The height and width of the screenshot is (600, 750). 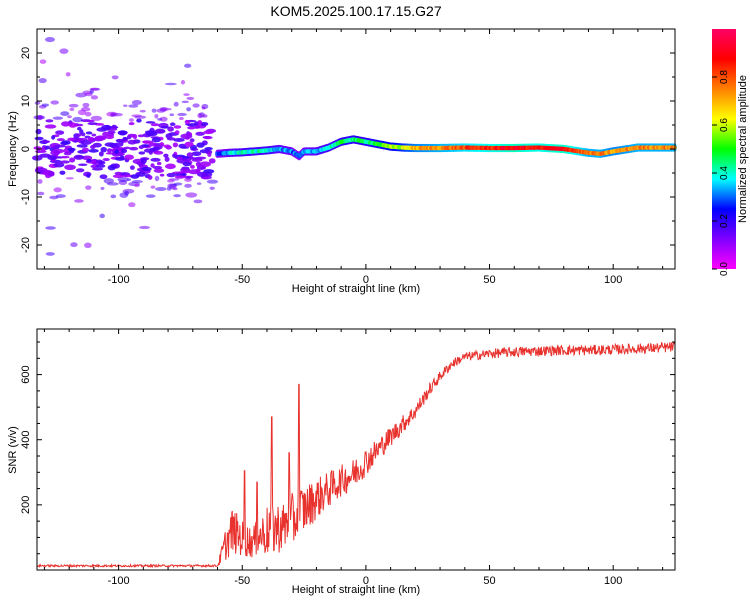 What do you see at coordinates (743, 149) in the screenshot?
I see `colorbar-label: Normalized spectral amplitude` at bounding box center [743, 149].